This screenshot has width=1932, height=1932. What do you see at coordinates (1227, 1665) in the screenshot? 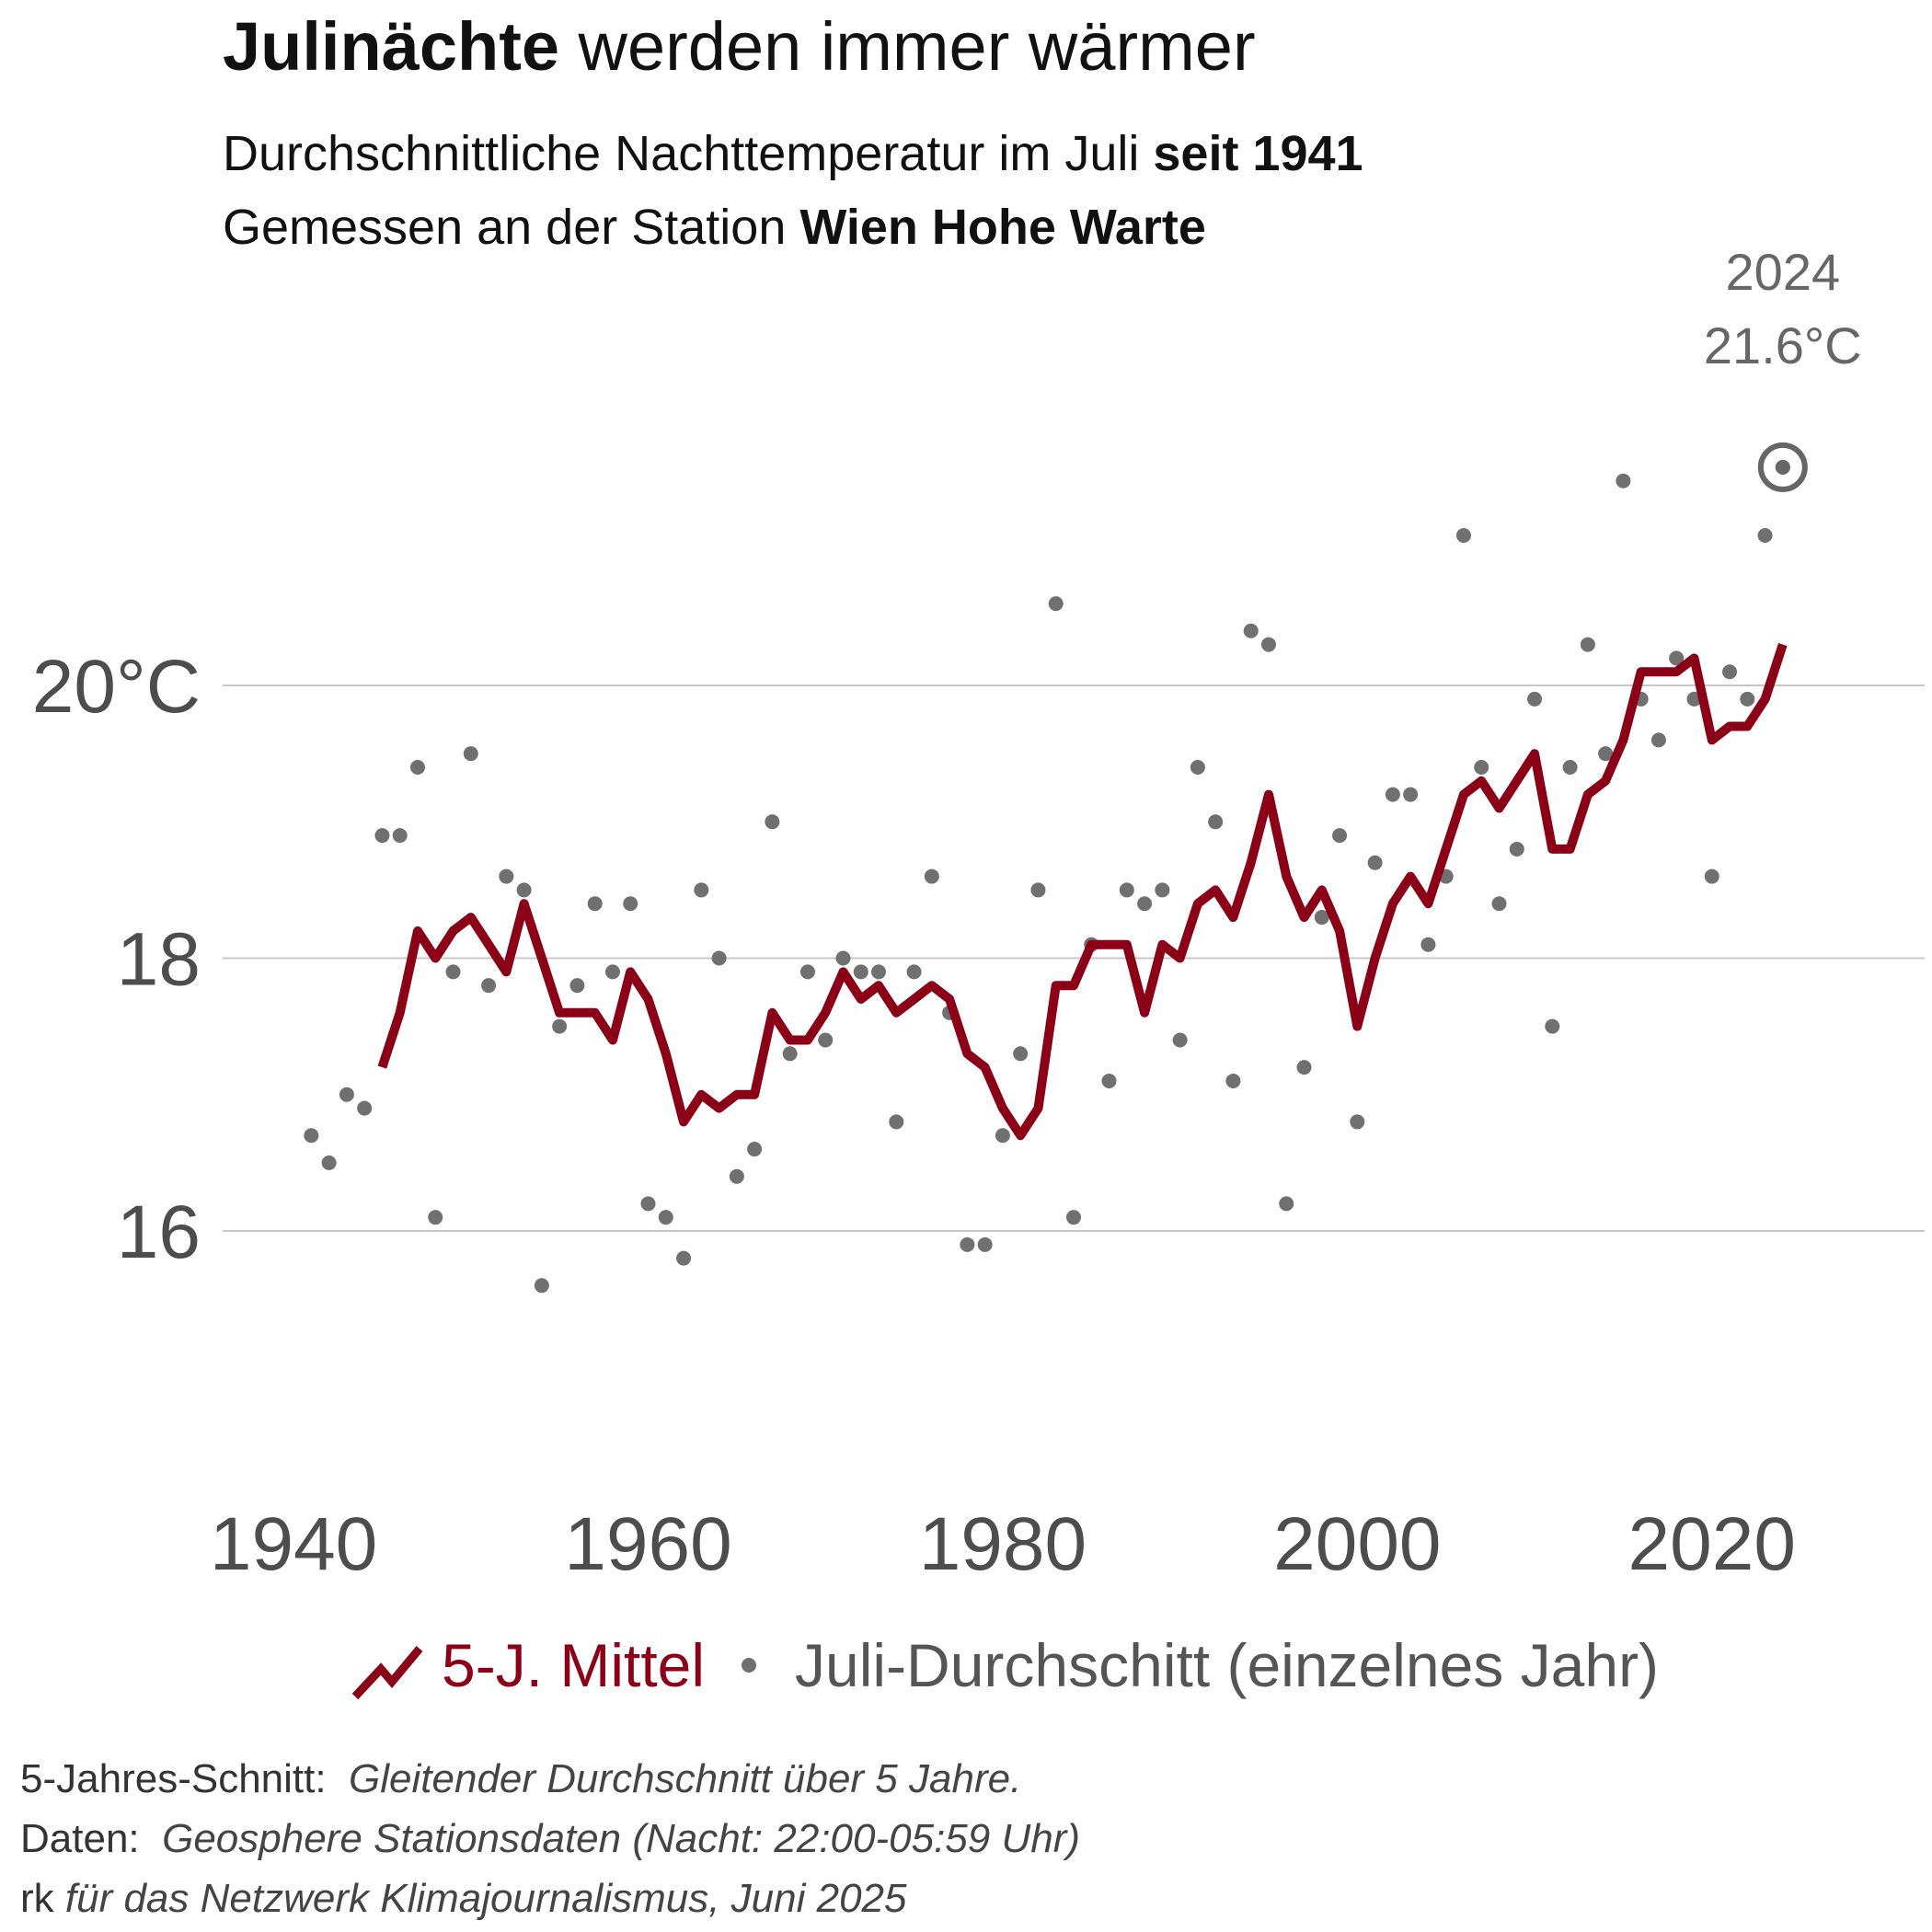
I see `legend-dot-label: Juli-Durchschitt (einzelnes Jahr)` at bounding box center [1227, 1665].